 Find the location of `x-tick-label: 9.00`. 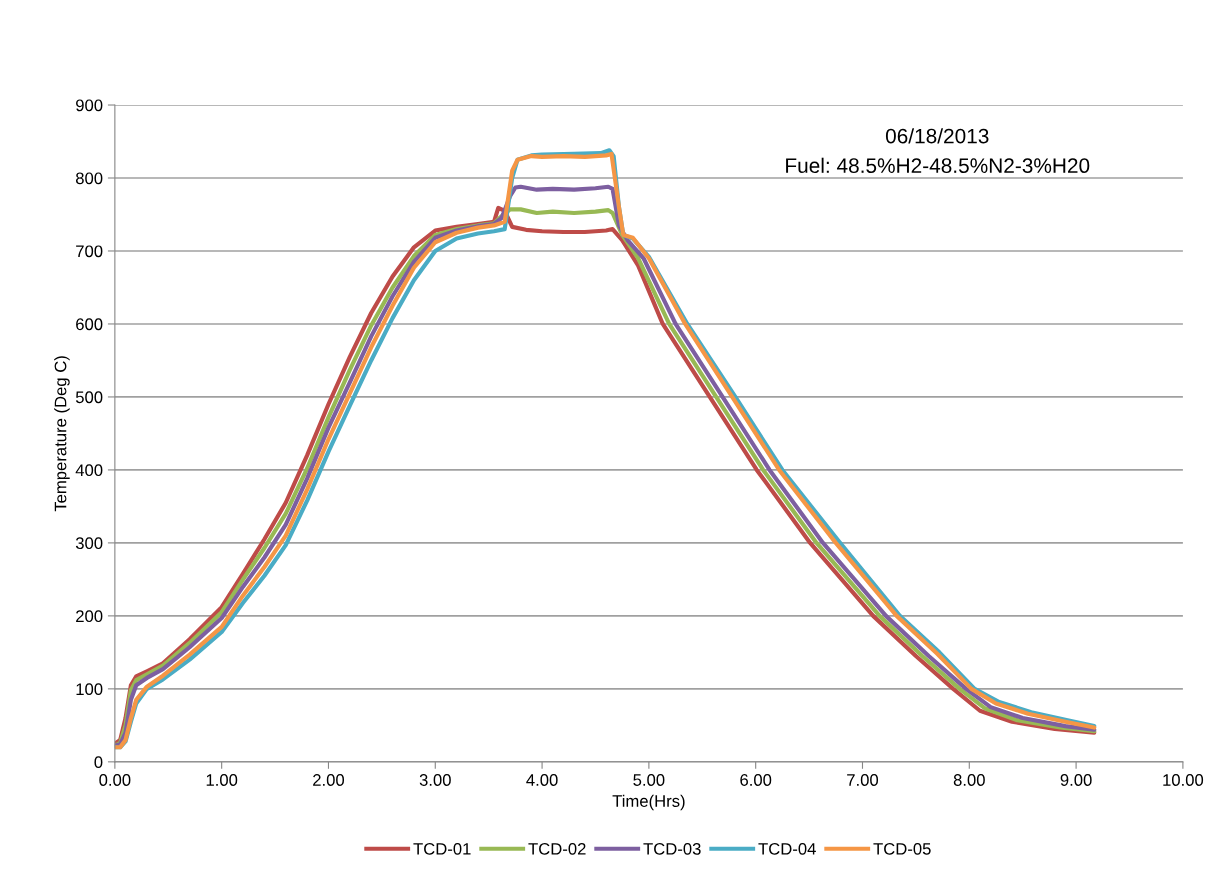

x-tick-label: 9.00 is located at coordinates (1076, 780).